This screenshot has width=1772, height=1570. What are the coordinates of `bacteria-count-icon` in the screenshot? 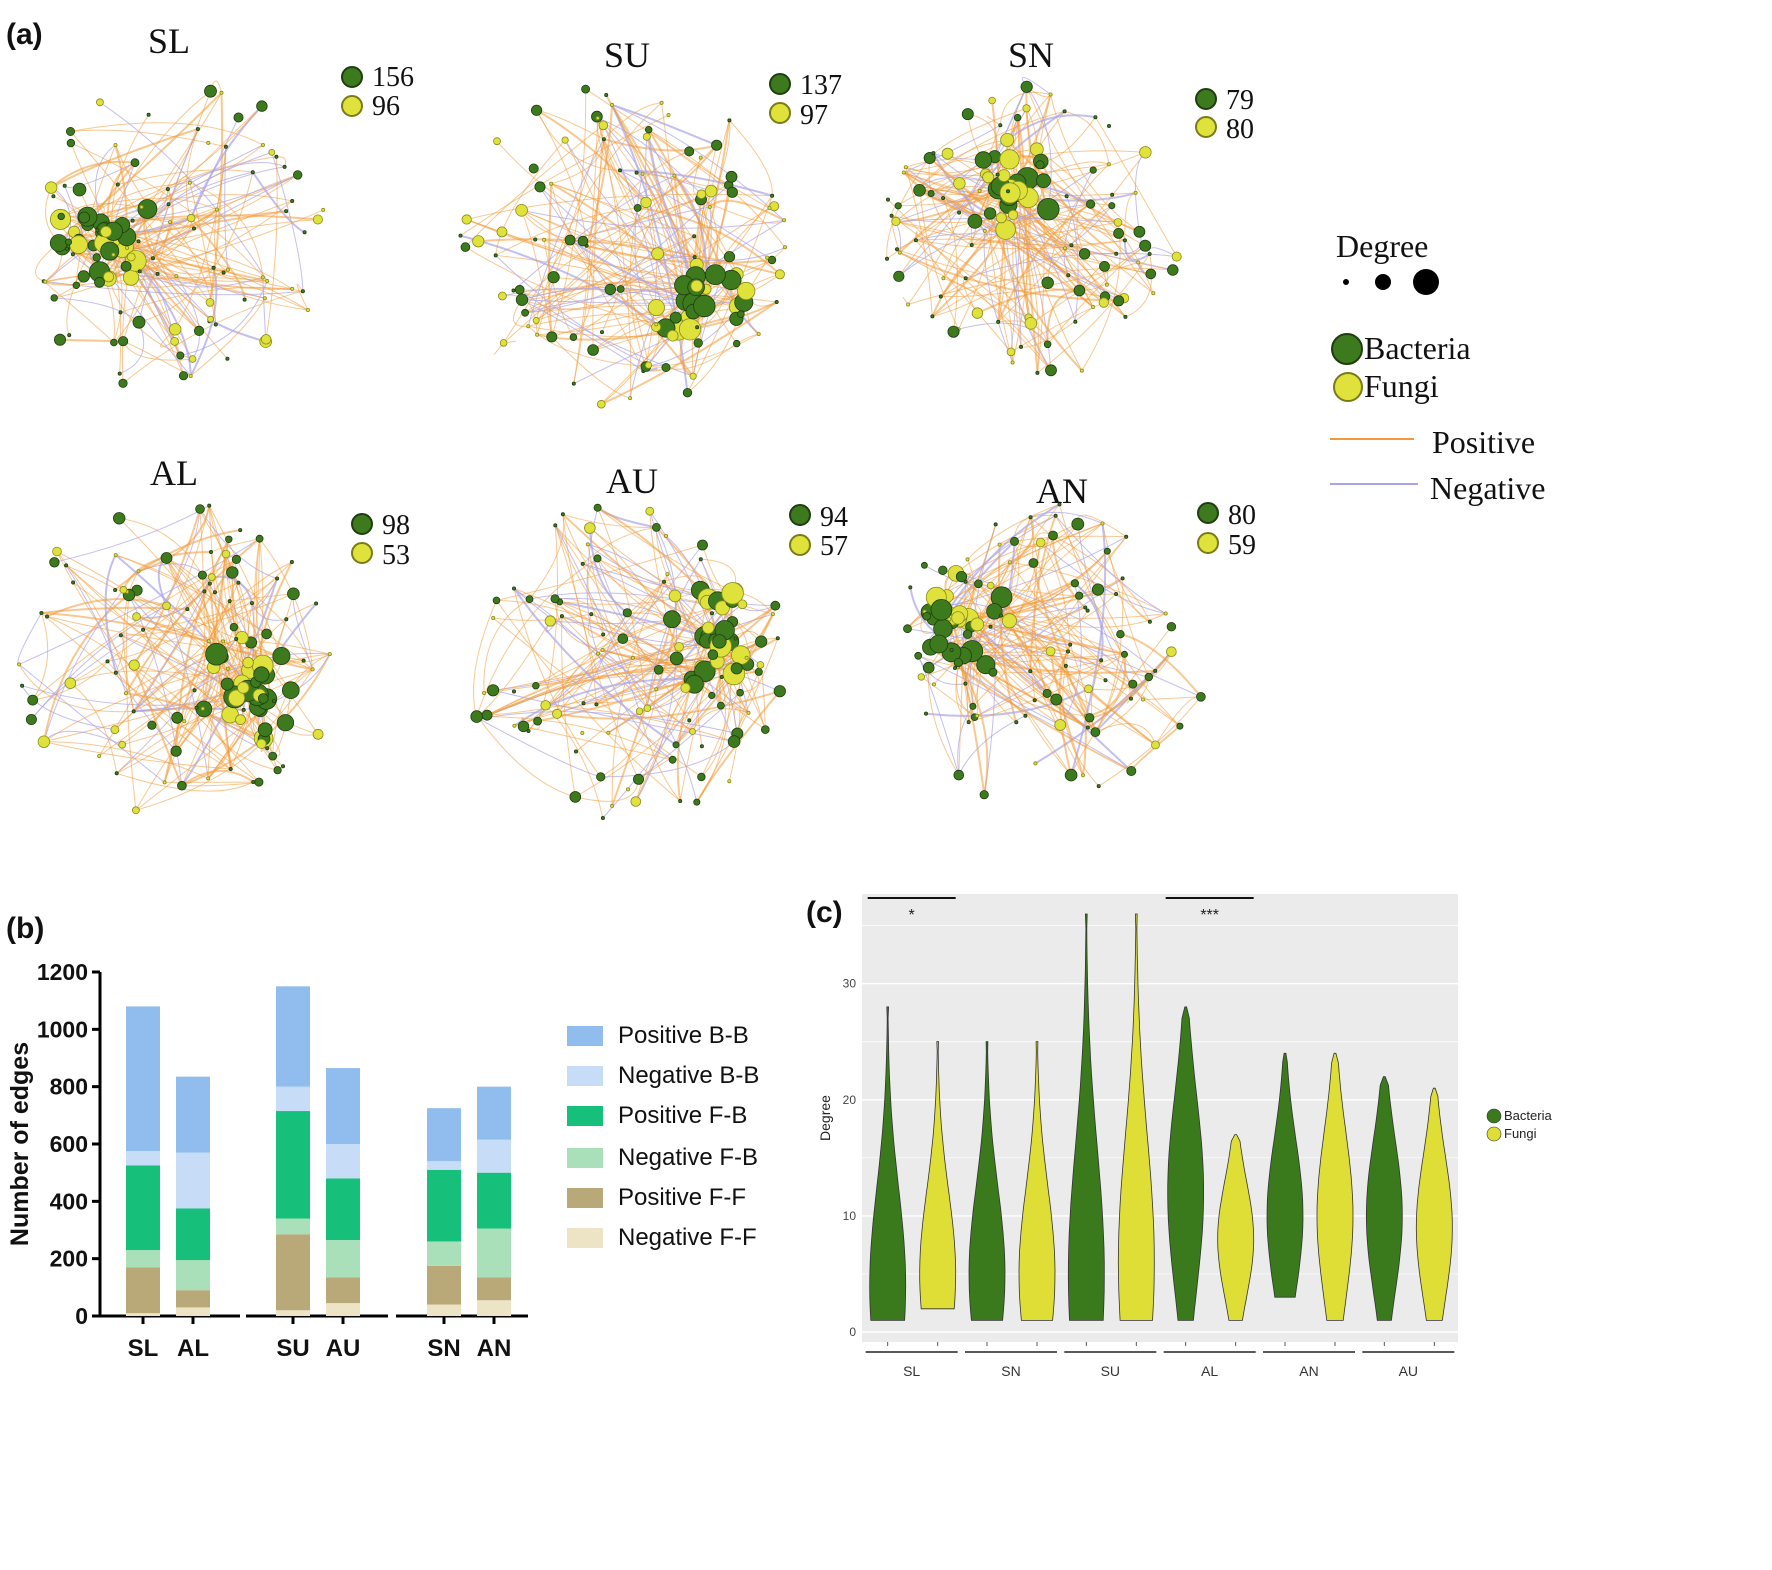 It's located at (352, 77).